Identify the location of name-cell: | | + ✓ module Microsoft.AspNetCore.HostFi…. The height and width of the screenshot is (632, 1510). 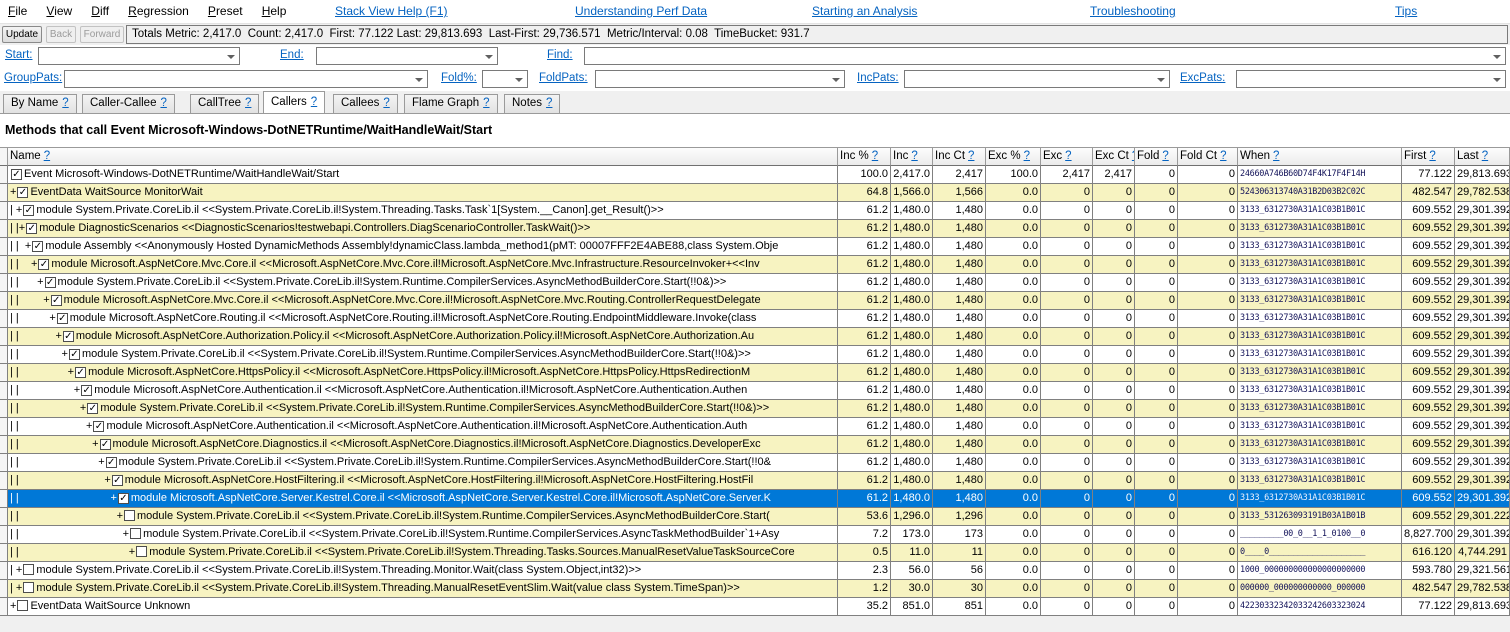
(423, 481).